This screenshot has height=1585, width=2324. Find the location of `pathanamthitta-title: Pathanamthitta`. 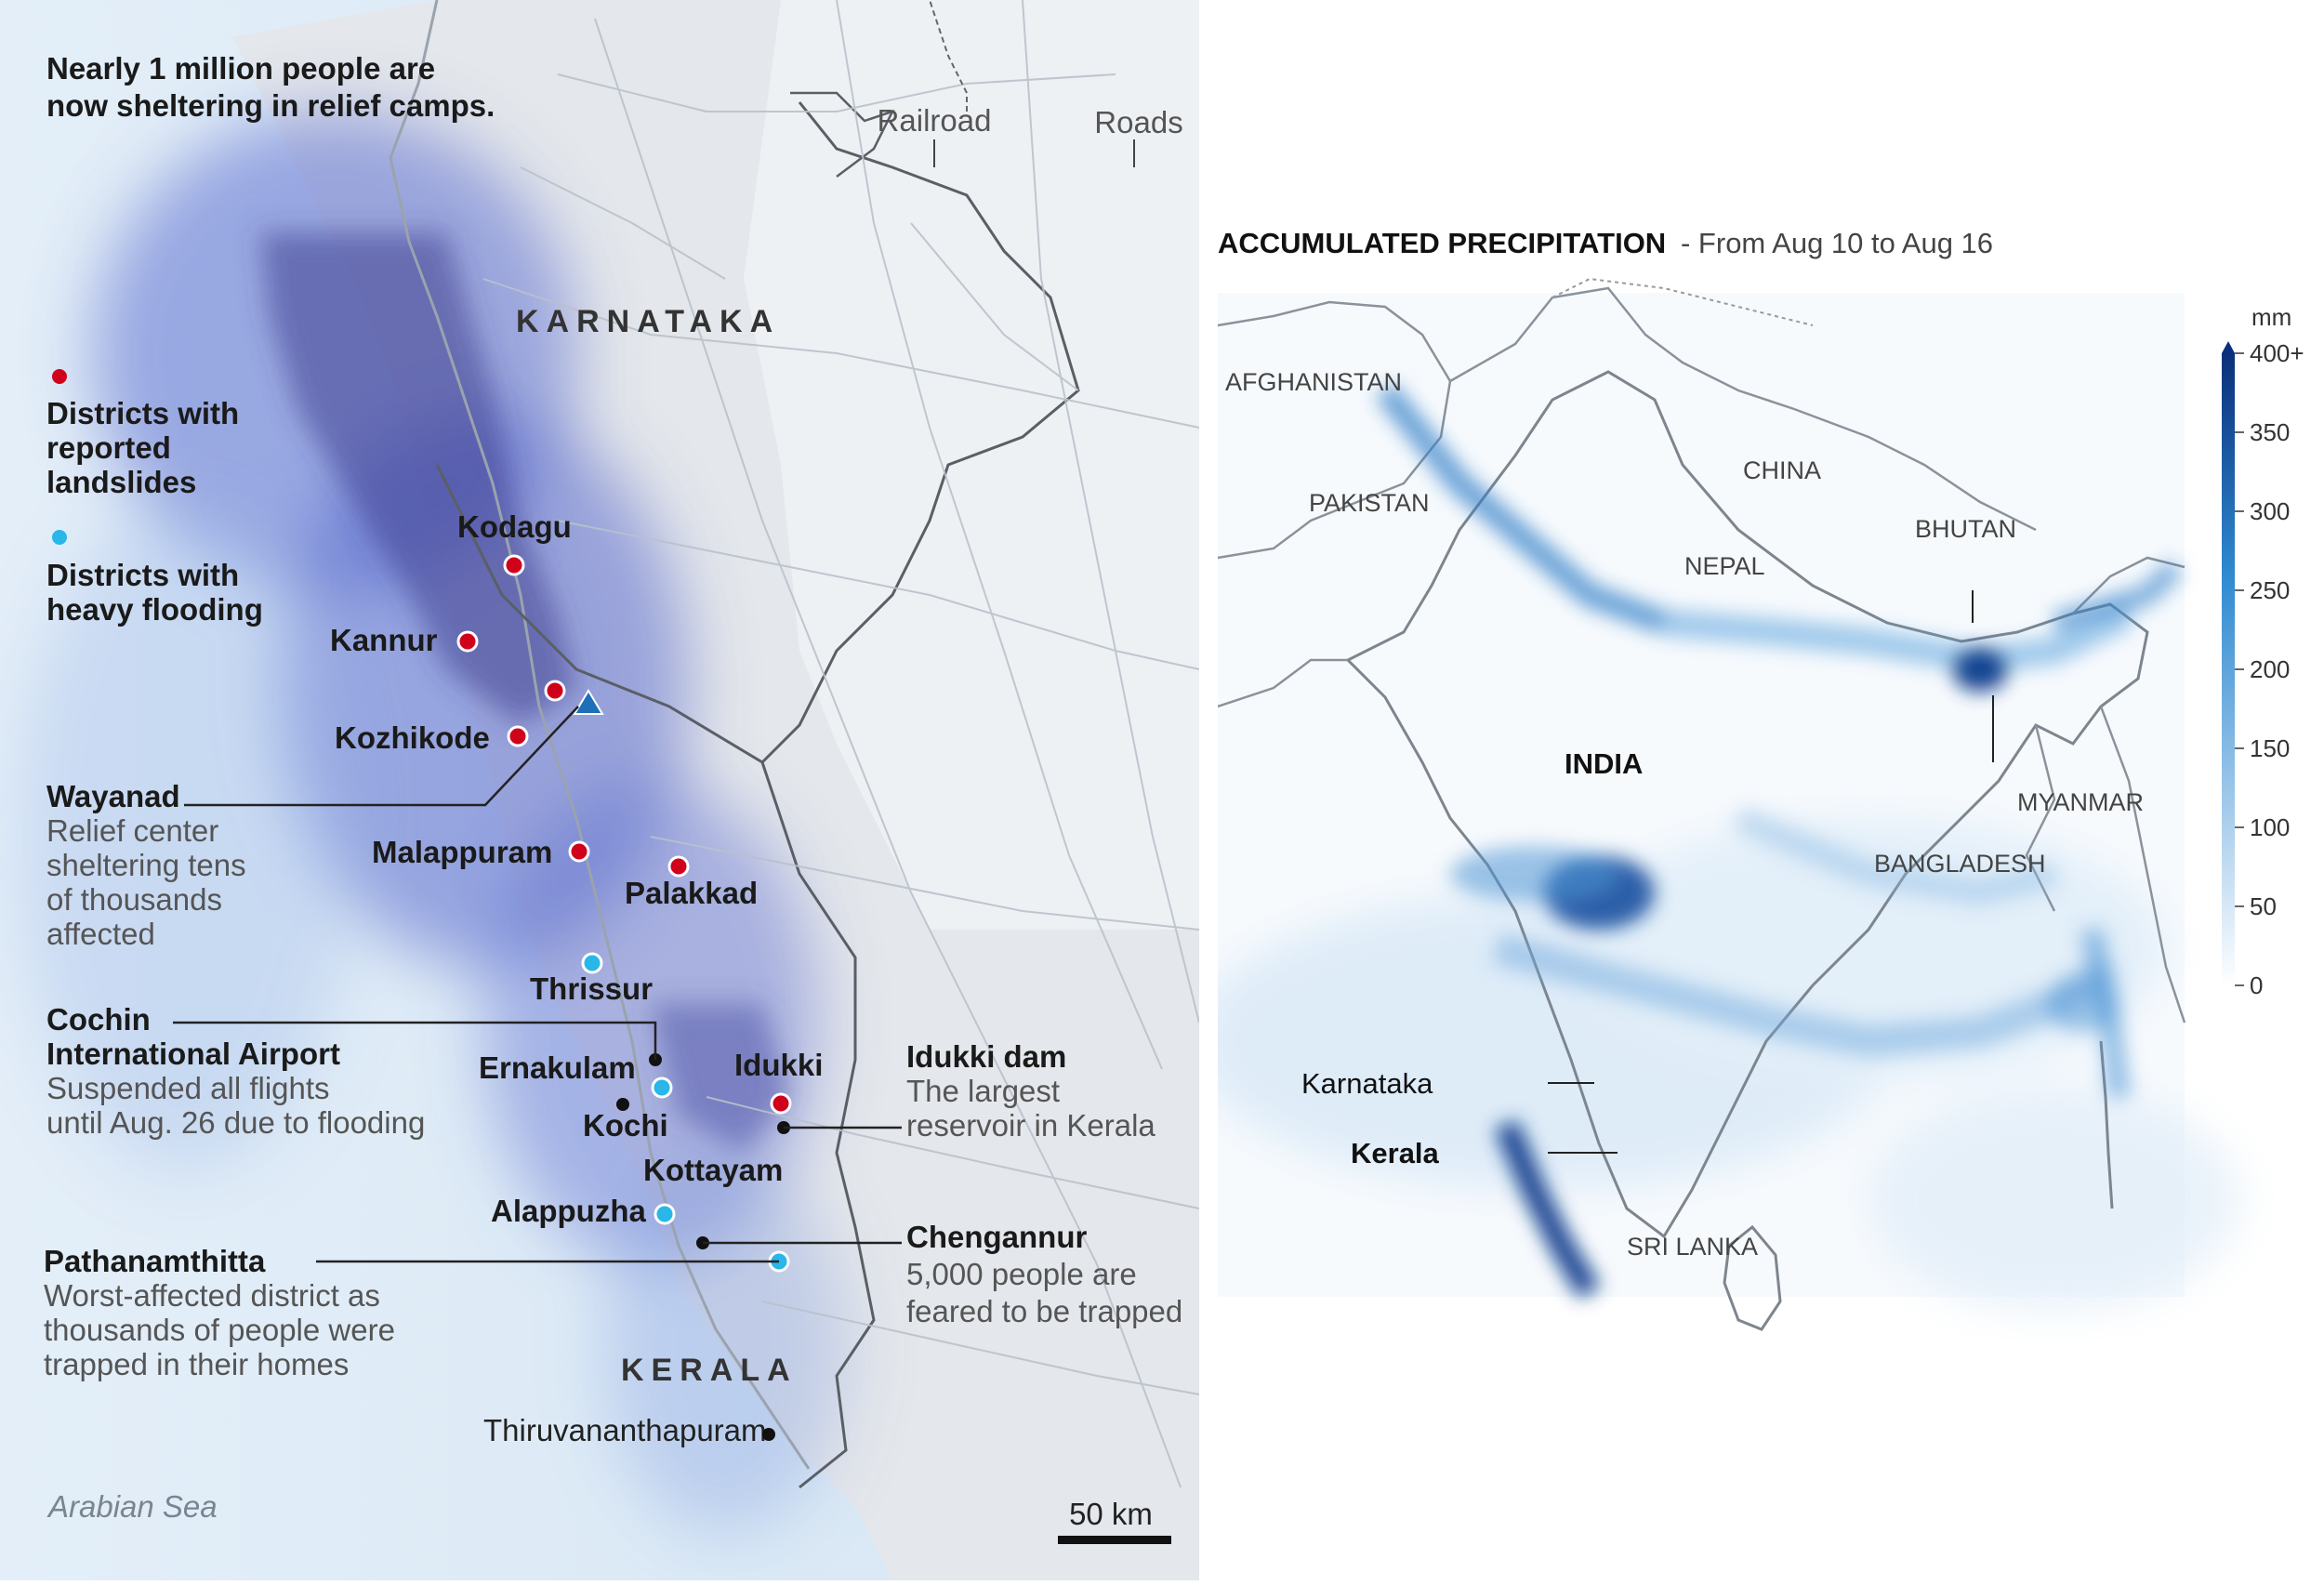

pathanamthitta-title: Pathanamthitta is located at coordinates (155, 1261).